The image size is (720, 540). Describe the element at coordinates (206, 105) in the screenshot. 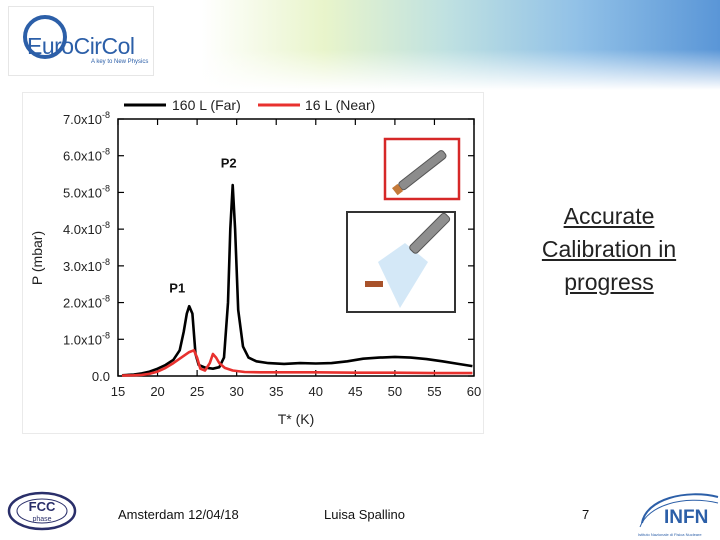

I see `legend-label-far: 160 L (Far)` at that location.